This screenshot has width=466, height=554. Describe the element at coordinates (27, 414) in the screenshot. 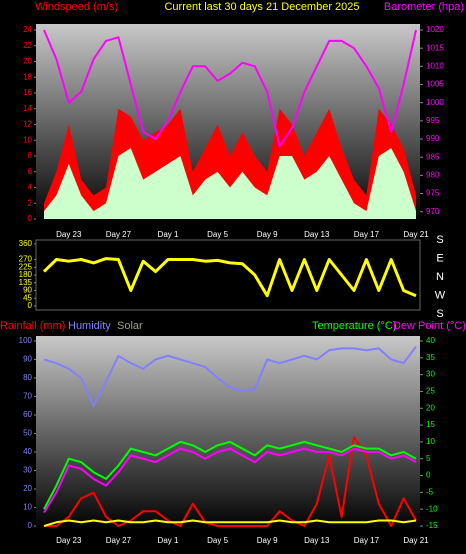

I see `y-tick-label: 60` at that location.